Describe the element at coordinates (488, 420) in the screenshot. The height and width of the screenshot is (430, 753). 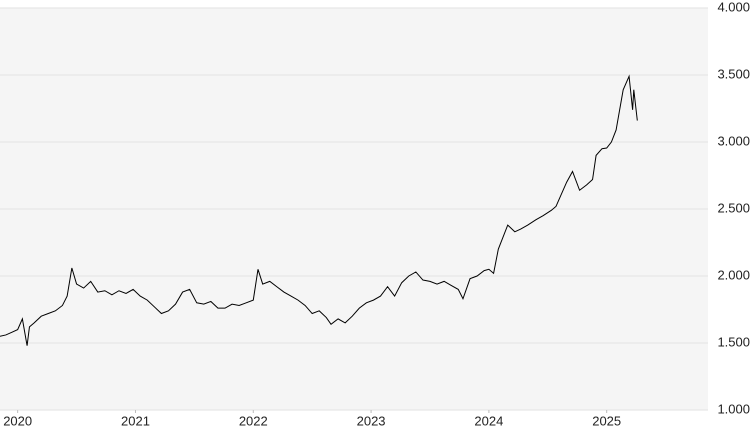
I see `x-tick-label: 2024` at that location.